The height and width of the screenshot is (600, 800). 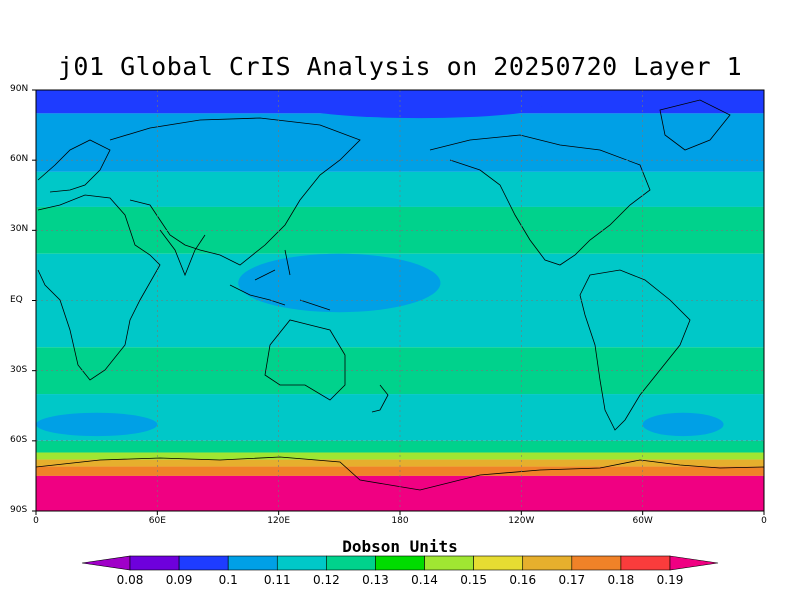 What do you see at coordinates (424, 580) in the screenshot?
I see `colorbar-tick-6: 0.14` at bounding box center [424, 580].